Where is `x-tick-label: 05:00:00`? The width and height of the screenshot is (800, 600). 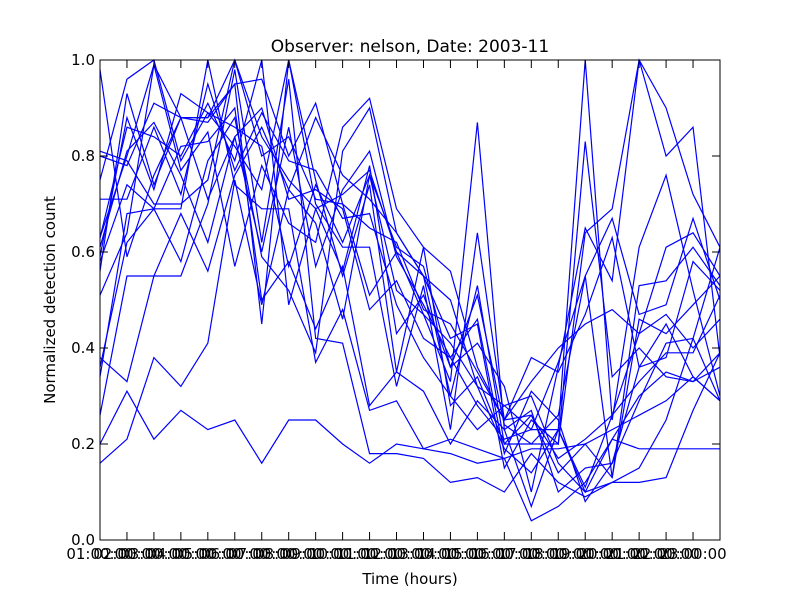
x-tick-label: 05:00:00 is located at coordinates (207, 554).